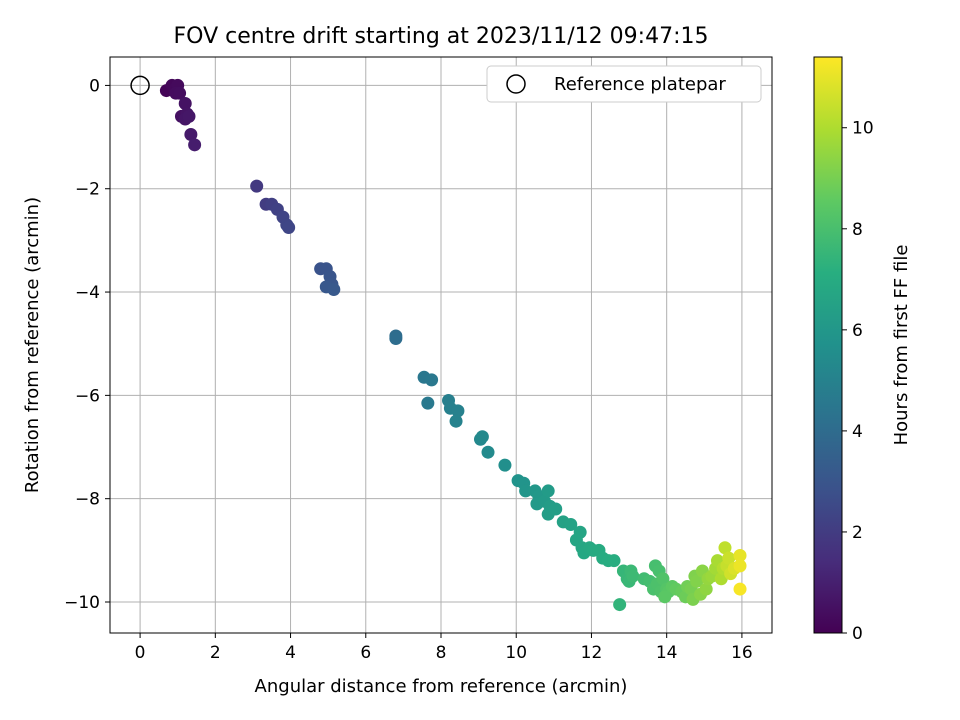  What do you see at coordinates (901, 345) in the screenshot?
I see `colorbar-label: Hours from first FF file` at bounding box center [901, 345].